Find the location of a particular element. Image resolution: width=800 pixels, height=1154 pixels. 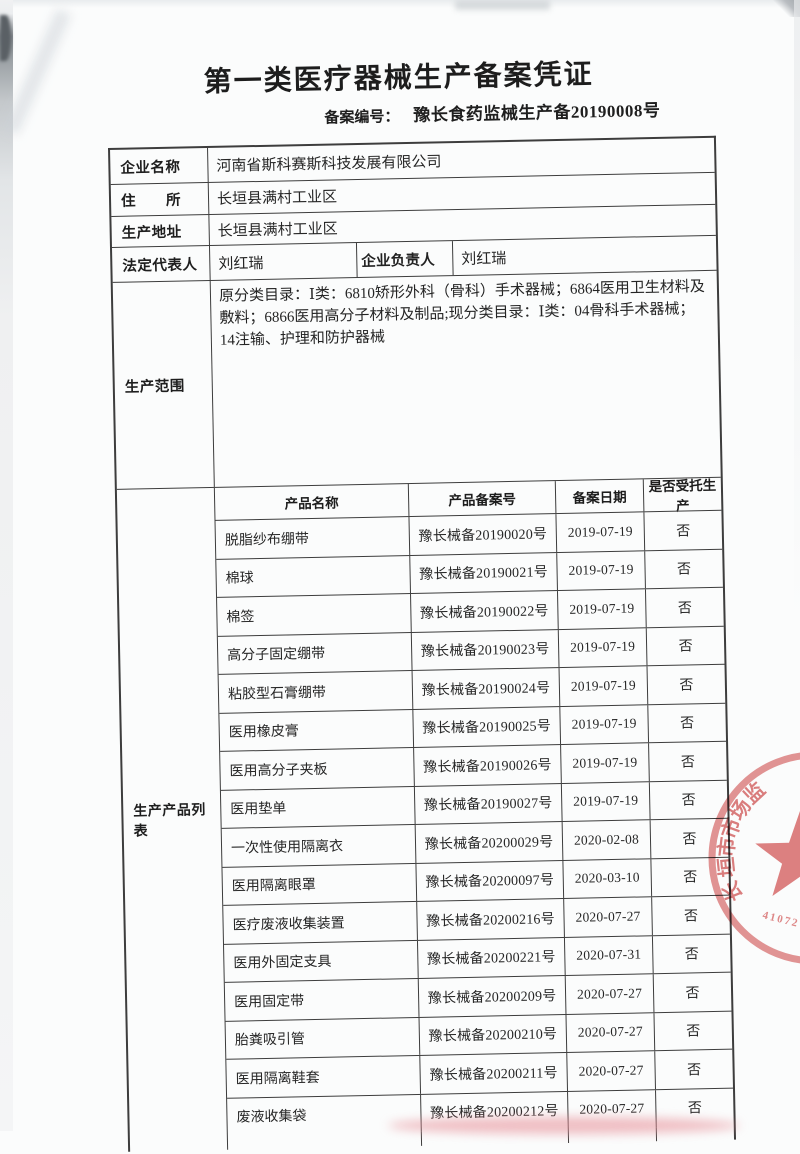

legal-representative-value: 刘红瑞 is located at coordinates (282, 261).